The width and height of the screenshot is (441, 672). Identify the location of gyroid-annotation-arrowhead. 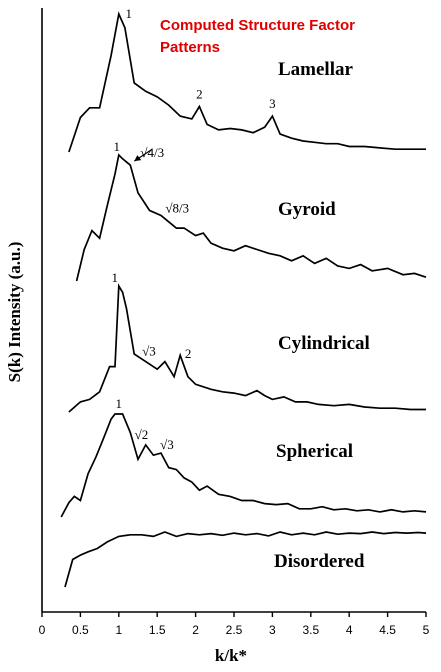
(138, 158).